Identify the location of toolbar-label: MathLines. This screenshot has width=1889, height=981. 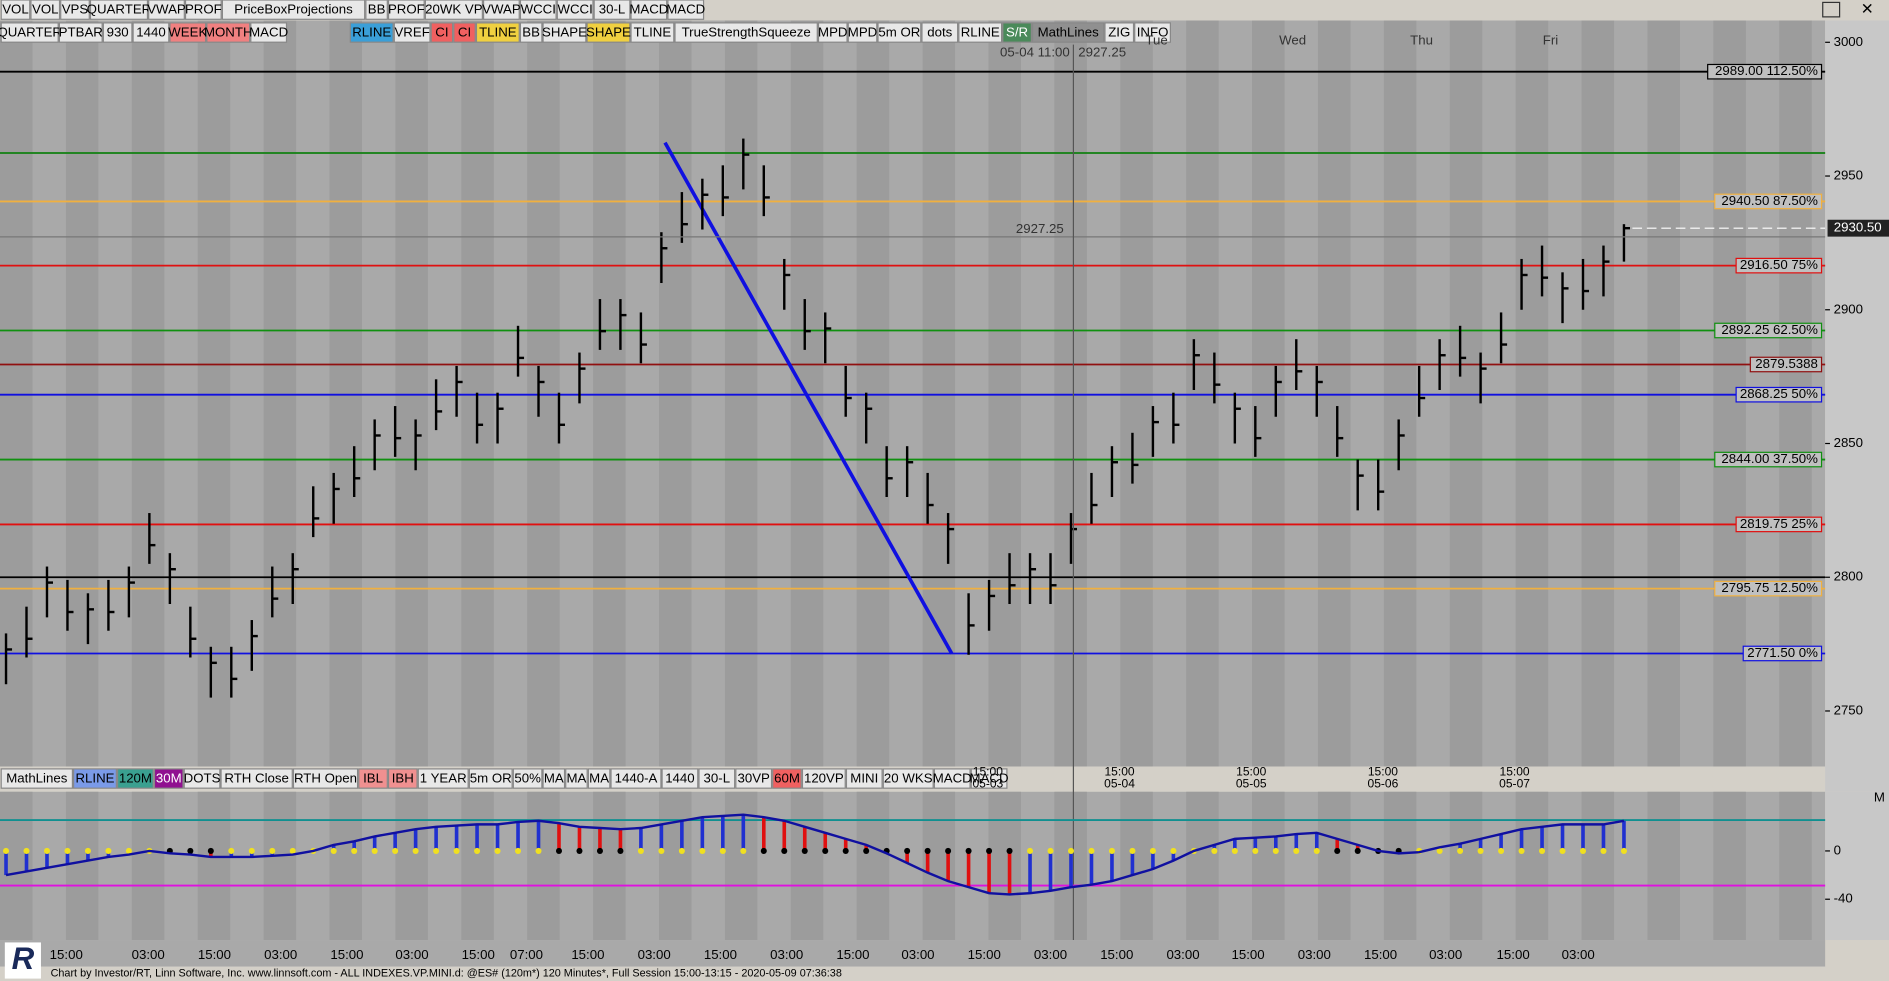
(1068, 32).